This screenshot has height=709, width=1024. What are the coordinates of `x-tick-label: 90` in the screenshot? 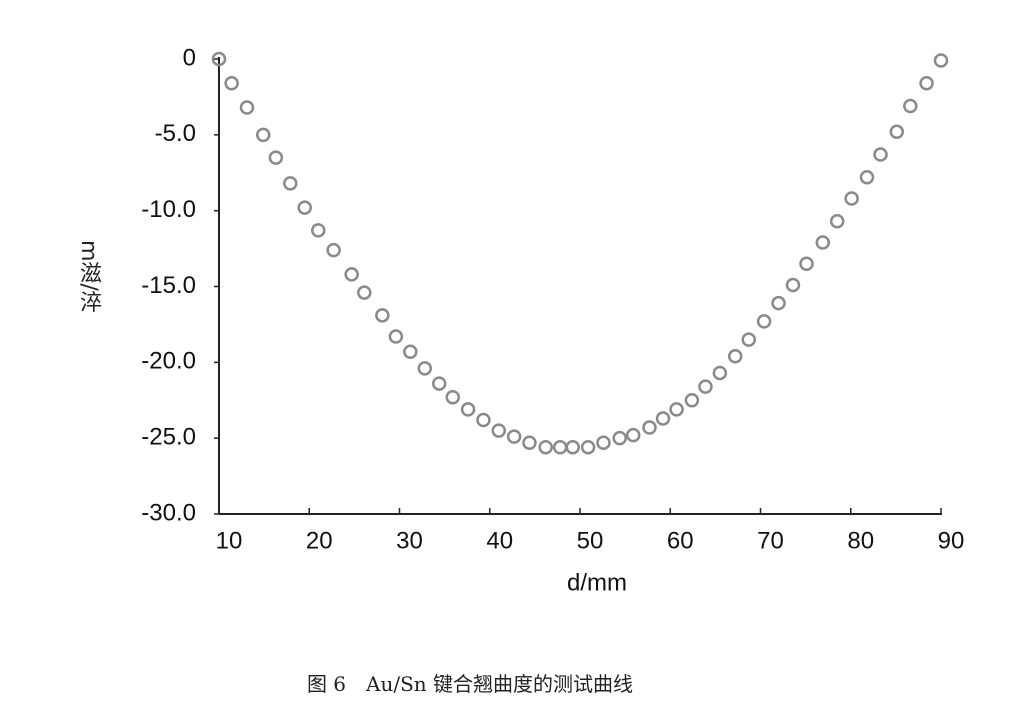 It's located at (951, 540).